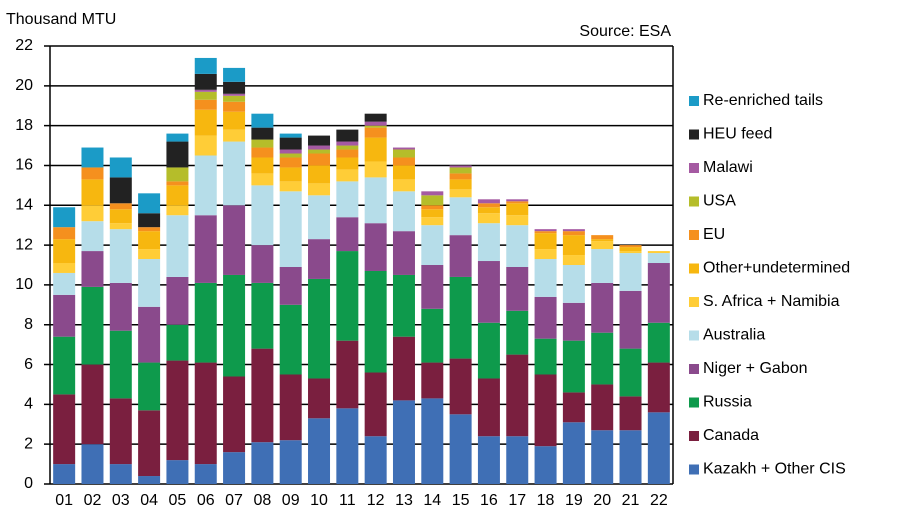 The width and height of the screenshot is (902, 514). What do you see at coordinates (28, 404) in the screenshot?
I see `y-tick-label: 4` at bounding box center [28, 404].